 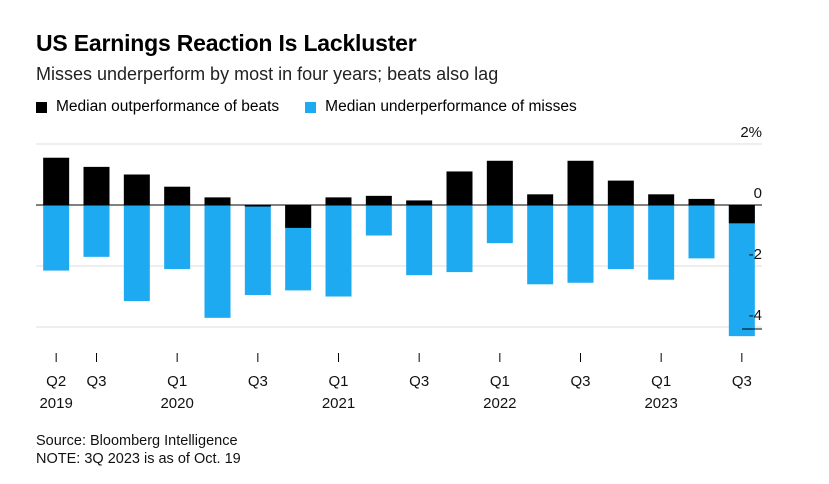 I want to click on x-tick-year-label: 2020, so click(x=176, y=403).